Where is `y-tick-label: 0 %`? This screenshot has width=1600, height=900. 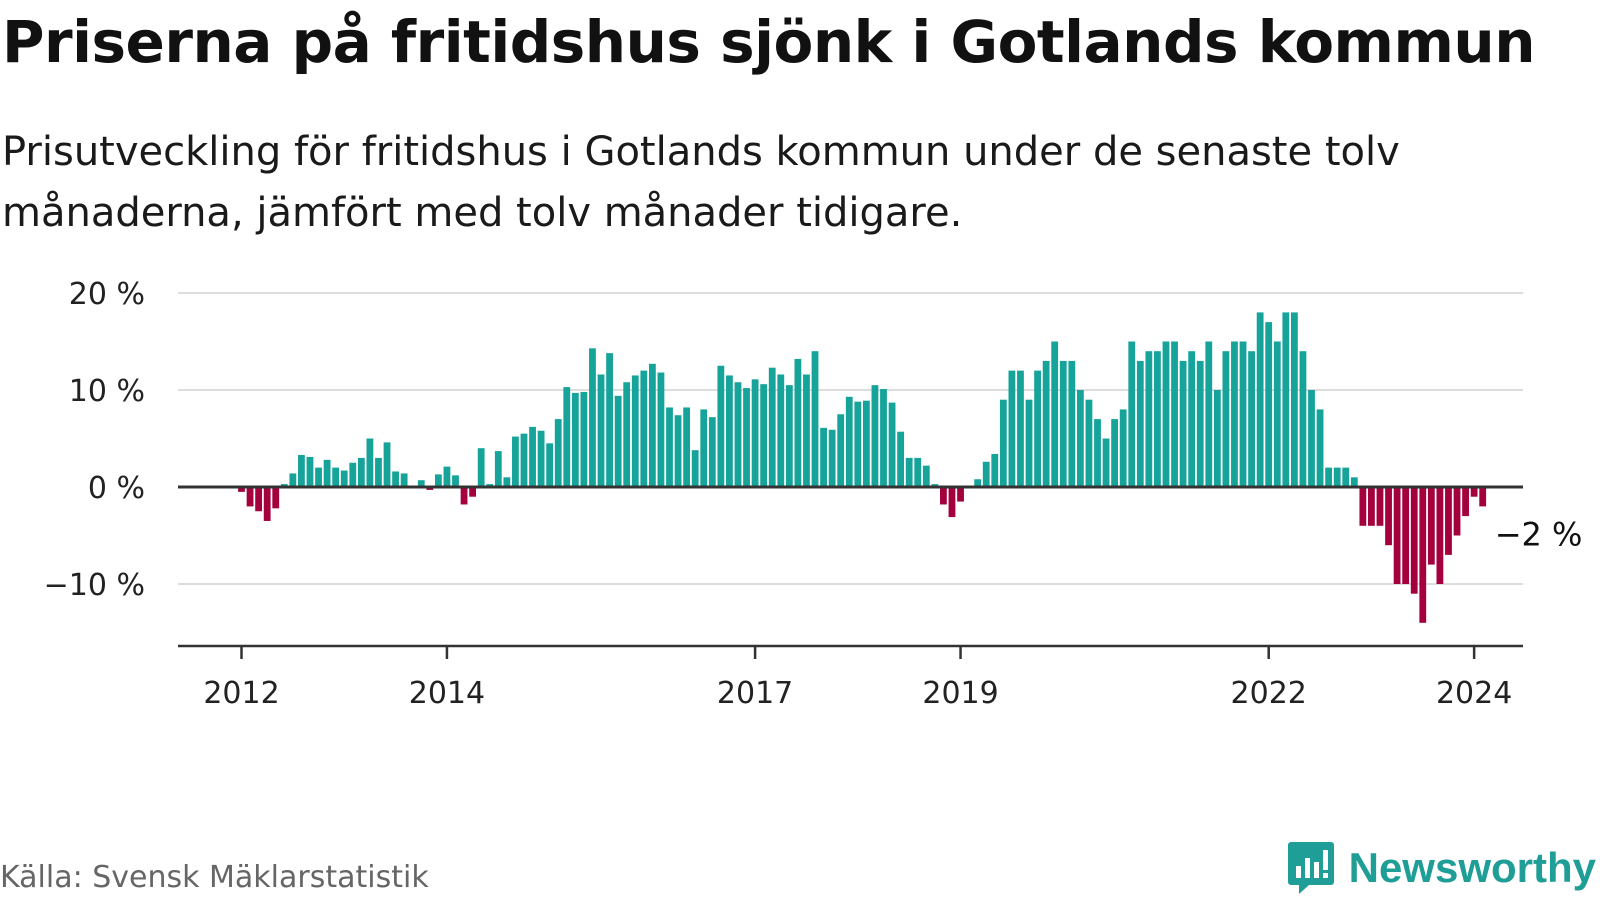
y-tick-label: 0 % is located at coordinates (116, 488).